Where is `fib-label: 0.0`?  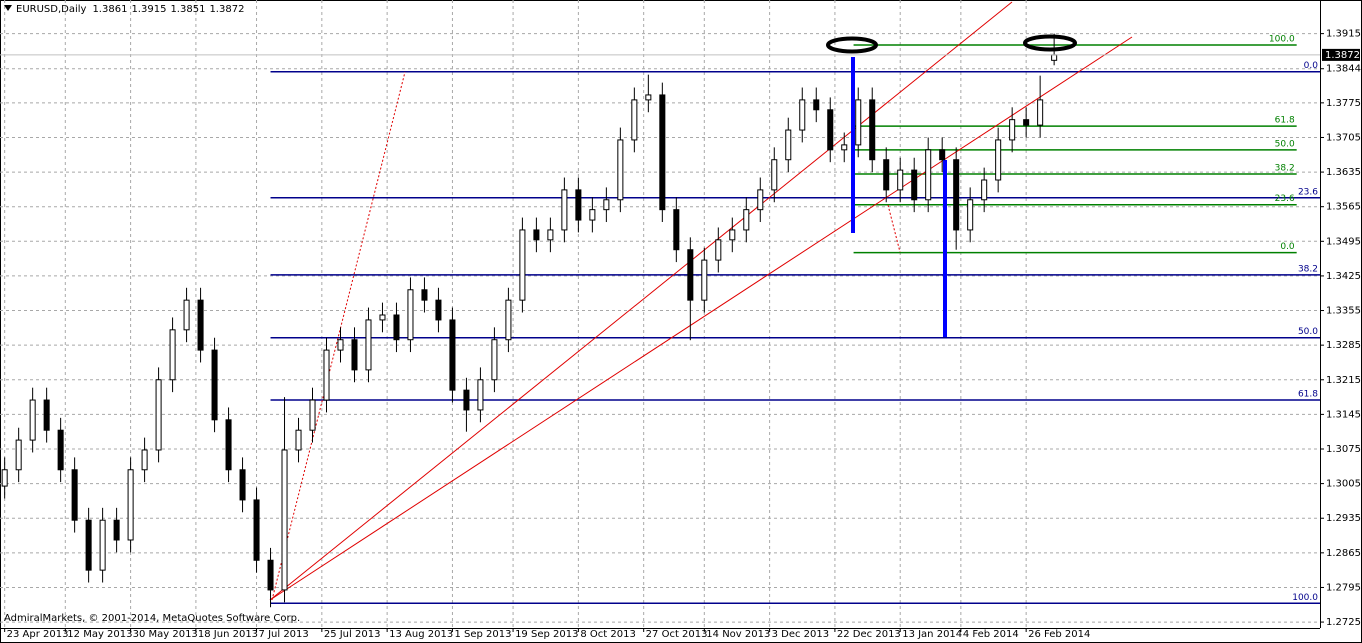 fib-label: 0.0 is located at coordinates (1287, 247).